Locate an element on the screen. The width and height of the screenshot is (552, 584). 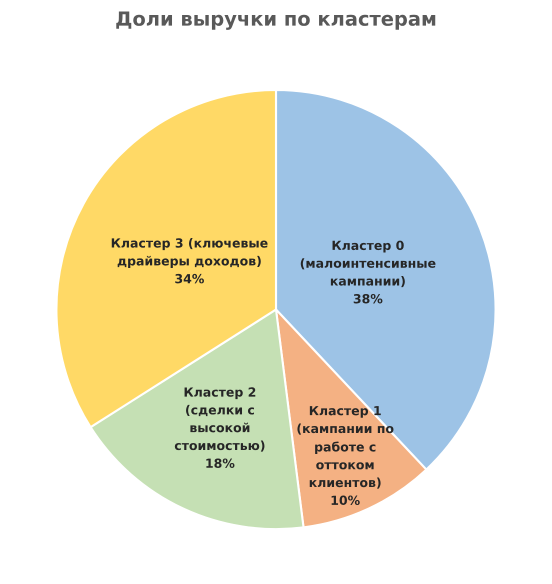
slice-label: Кластер 0 (малоинтенсивные кампании) is located at coordinates (368, 264).